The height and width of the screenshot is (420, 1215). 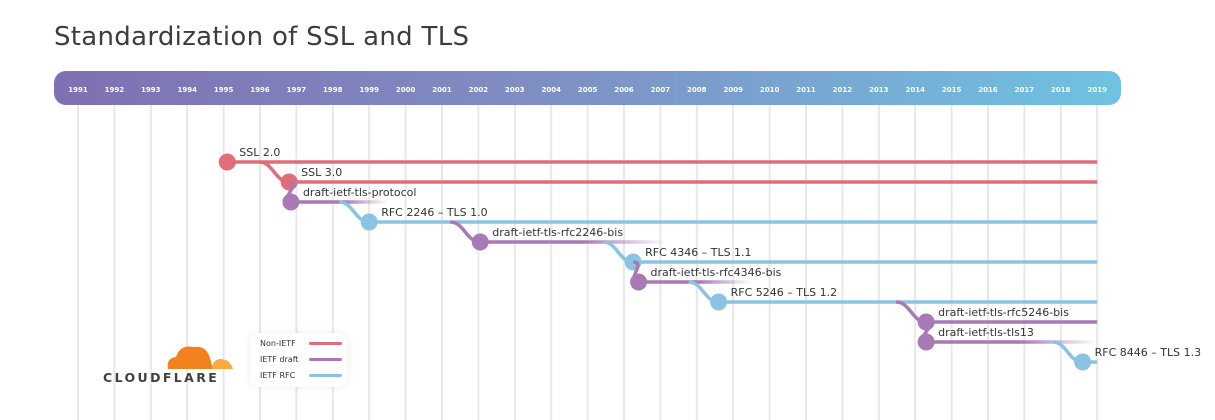 I want to click on event-label: draft-ietf-tls-protocol, so click(x=360, y=192).